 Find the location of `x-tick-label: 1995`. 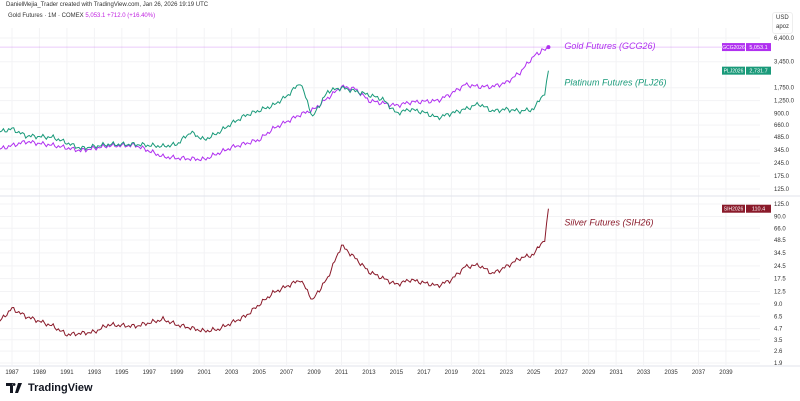

x-tick-label: 1995 is located at coordinates (122, 373).